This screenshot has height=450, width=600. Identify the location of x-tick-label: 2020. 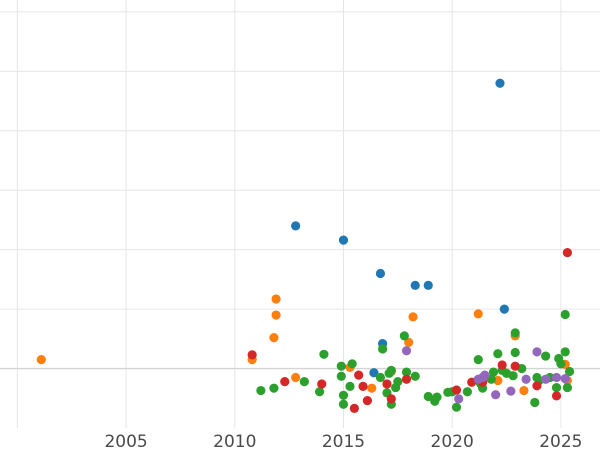
(452, 441).